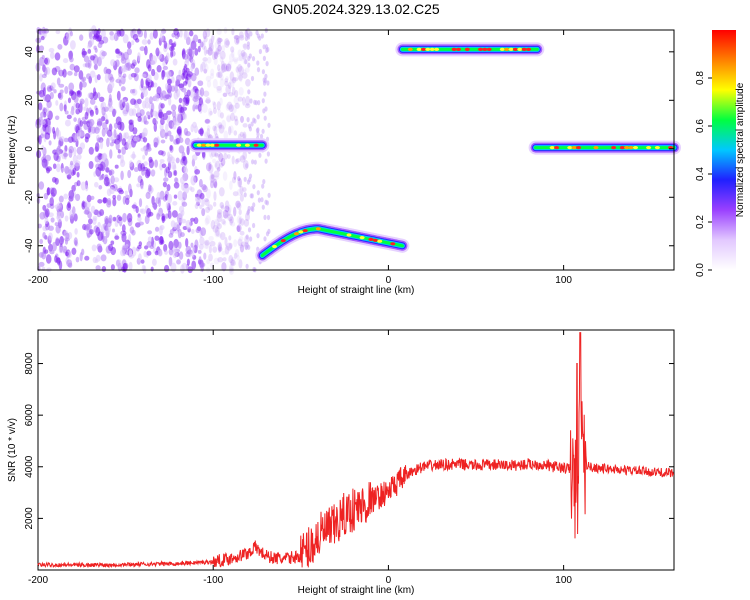  What do you see at coordinates (29, 245) in the screenshot?
I see `y-tick-label: -40` at bounding box center [29, 245].